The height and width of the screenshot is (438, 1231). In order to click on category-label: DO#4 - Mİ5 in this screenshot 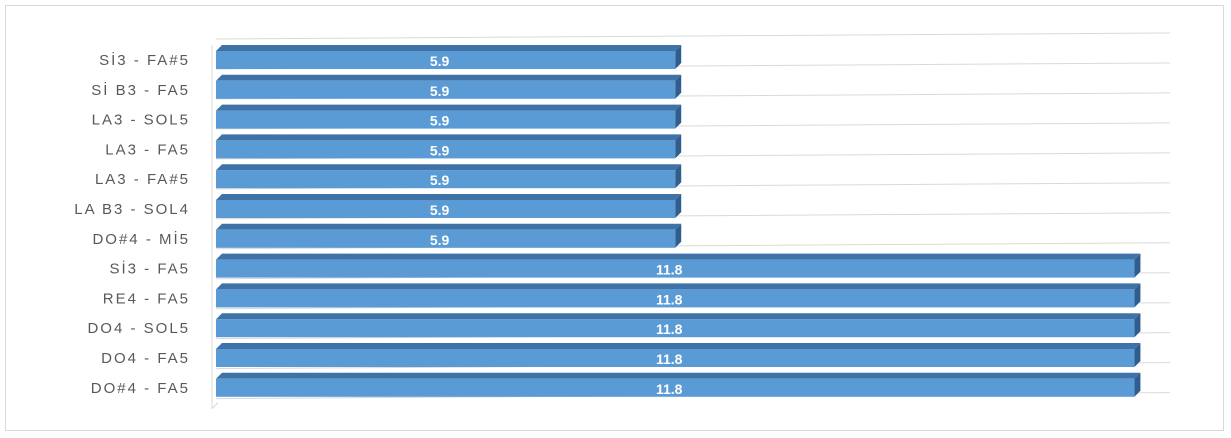, I will do `click(141, 239)`.